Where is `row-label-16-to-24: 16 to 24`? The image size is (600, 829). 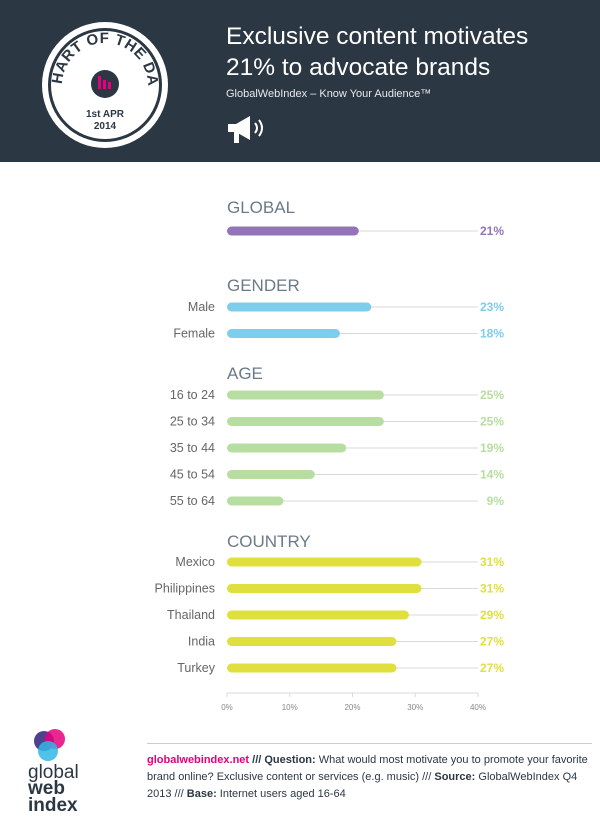
row-label-16-to-24: 16 to 24 is located at coordinates (192, 395).